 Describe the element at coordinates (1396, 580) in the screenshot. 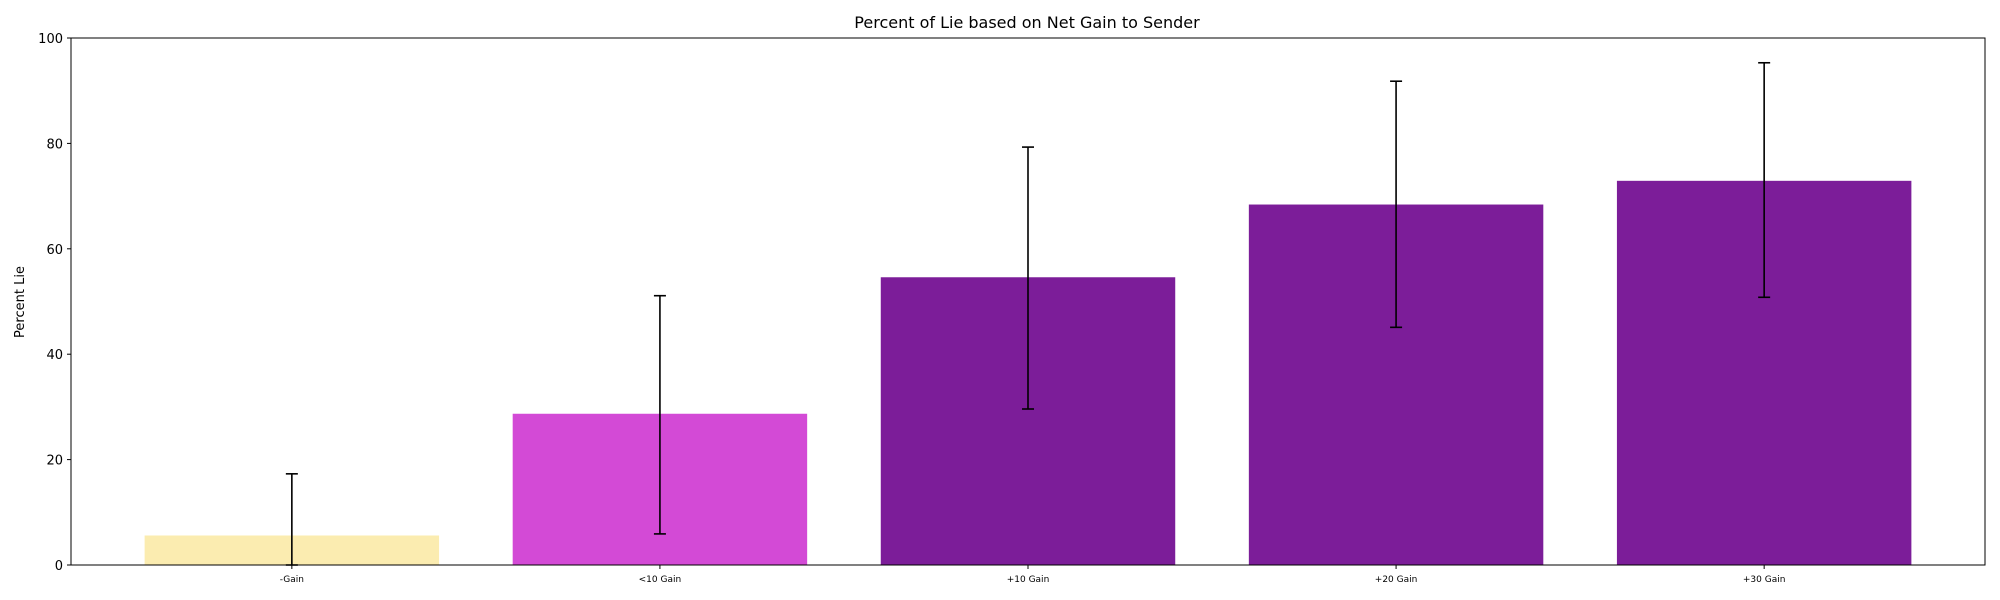

I see `x-tick-label: +20 Gain` at that location.